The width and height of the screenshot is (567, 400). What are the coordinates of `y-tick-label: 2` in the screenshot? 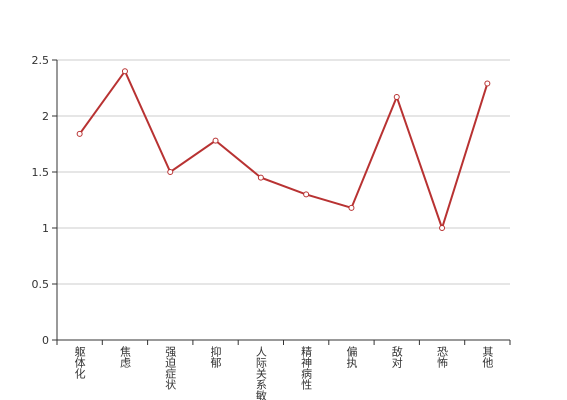 It's located at (45, 116).